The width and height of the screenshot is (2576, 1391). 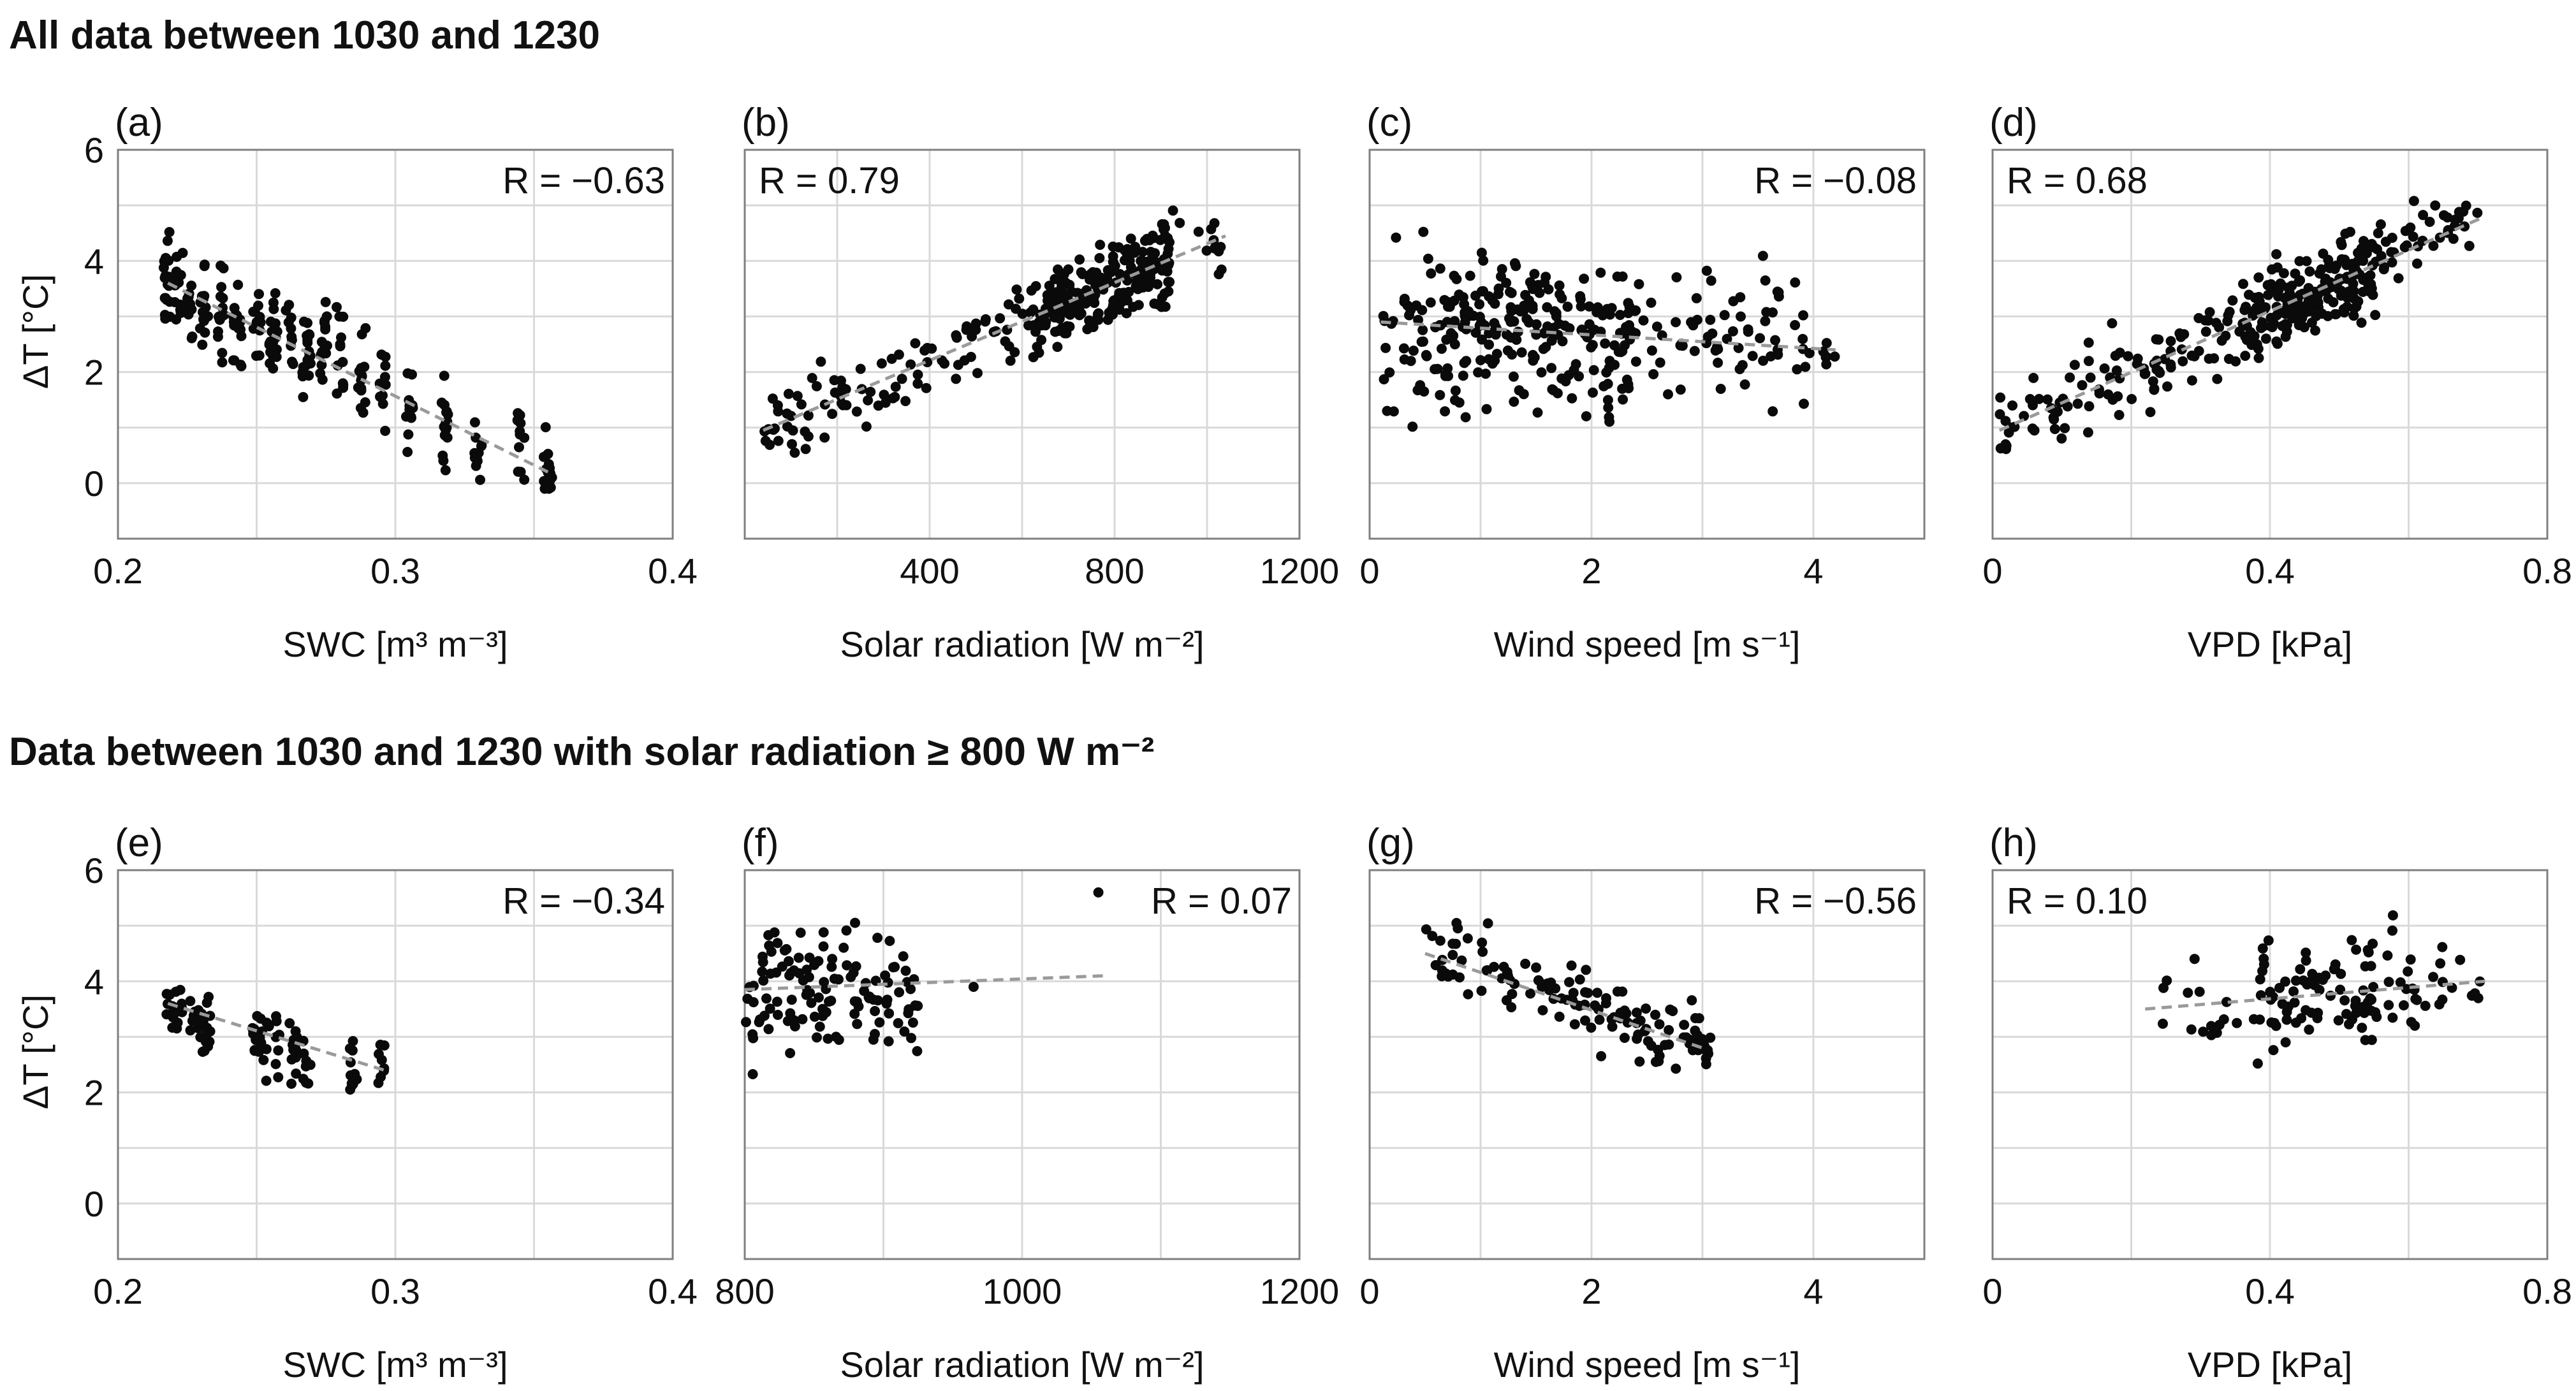 I want to click on x-axis-label: Solar radiation [W m⁻²], so click(x=1022, y=644).